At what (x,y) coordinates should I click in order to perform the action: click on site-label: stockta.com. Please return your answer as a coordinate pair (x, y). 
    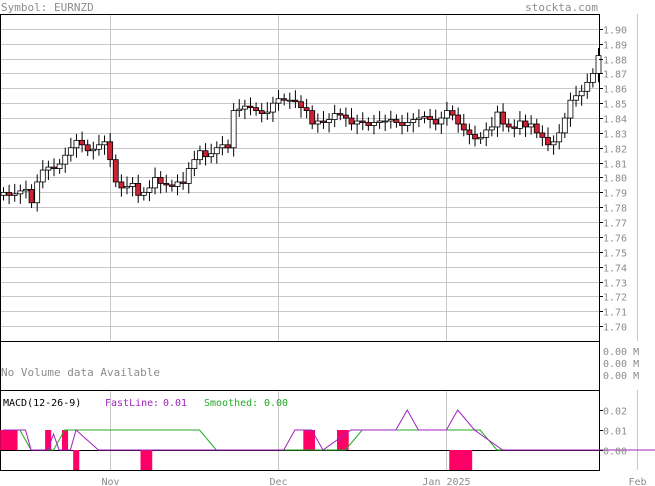
    Looking at the image, I should click on (561, 7).